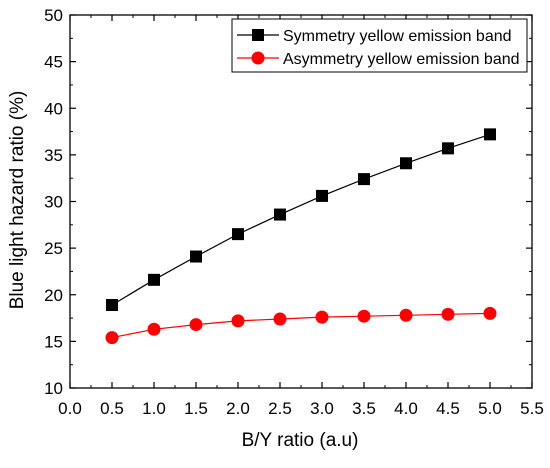 Image resolution: width=550 pixels, height=468 pixels. I want to click on series-line-asymmetry, so click(301, 325).